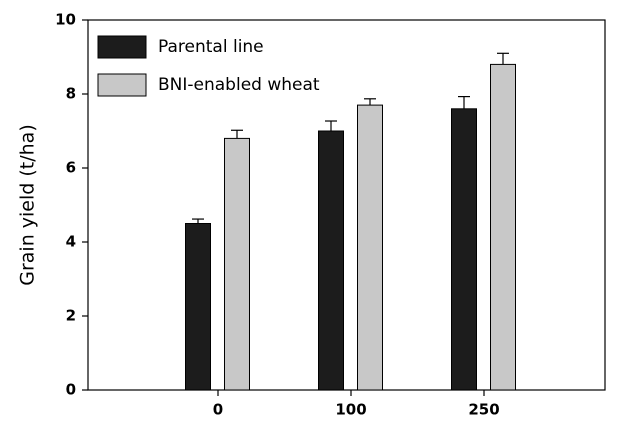 The width and height of the screenshot is (620, 430). I want to click on y-tick-label: 2, so click(71, 316).